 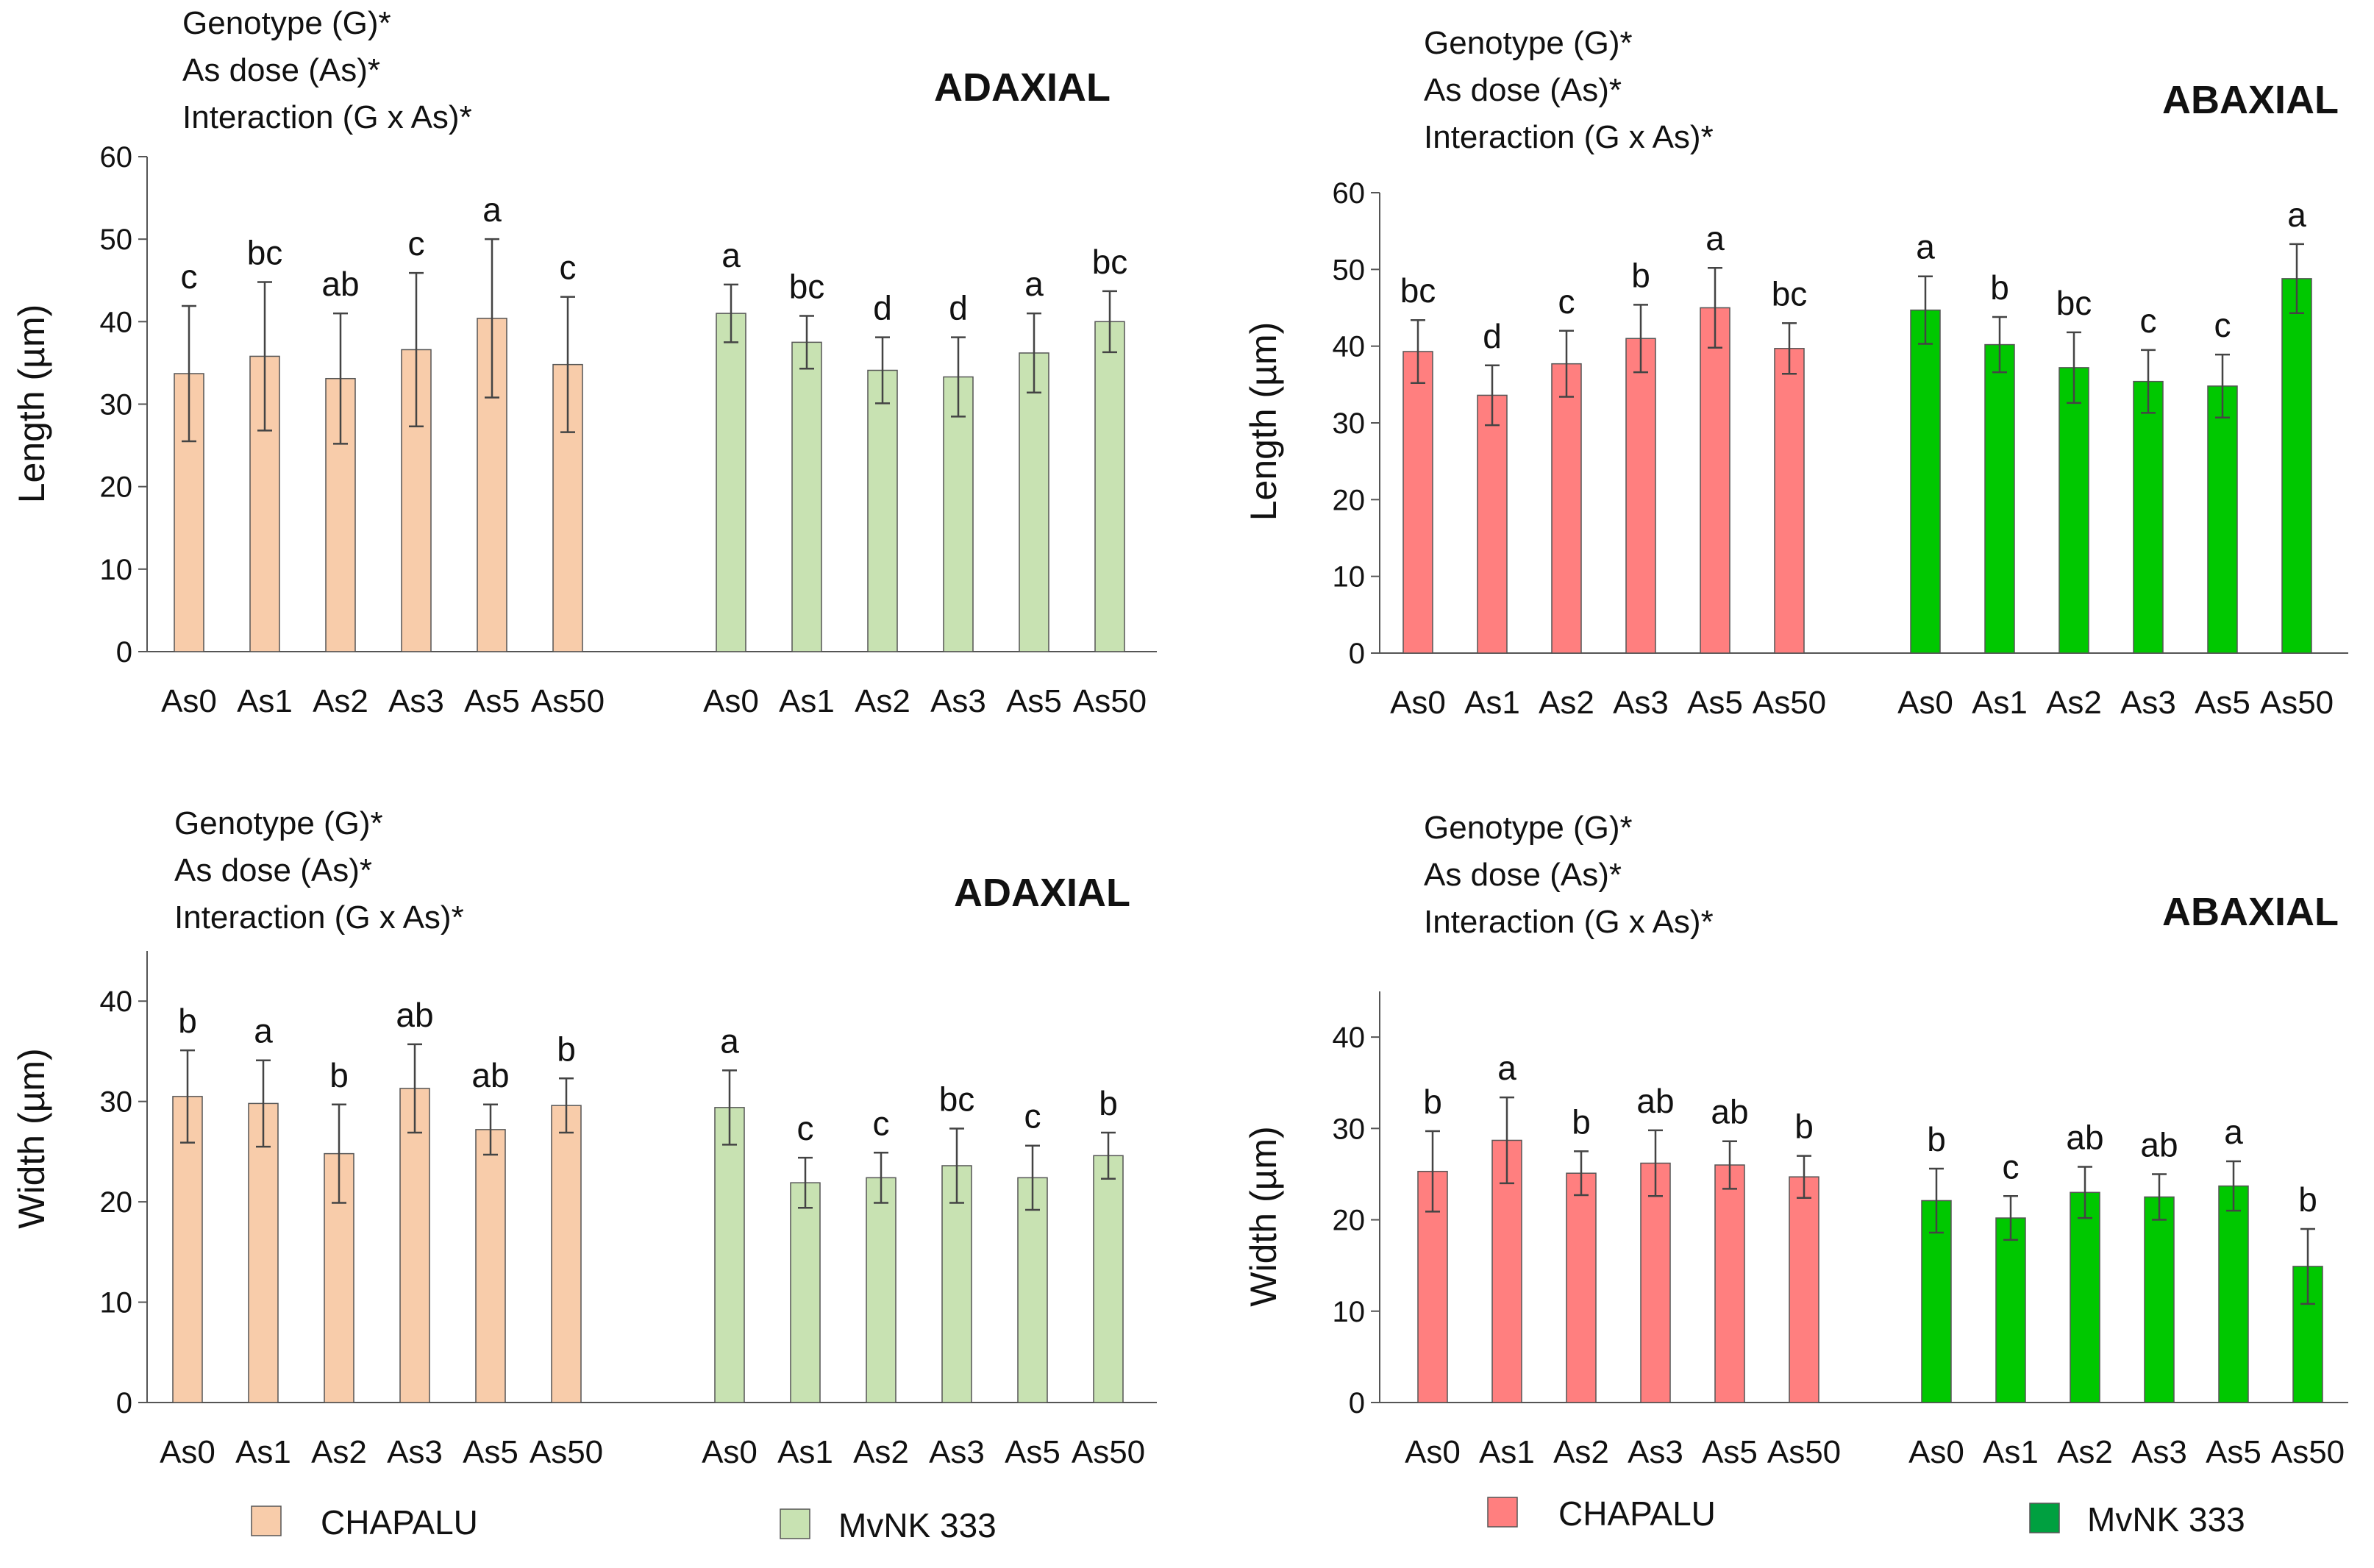 What do you see at coordinates (1349, 1129) in the screenshot?
I see `y-tick-label: 30` at bounding box center [1349, 1129].